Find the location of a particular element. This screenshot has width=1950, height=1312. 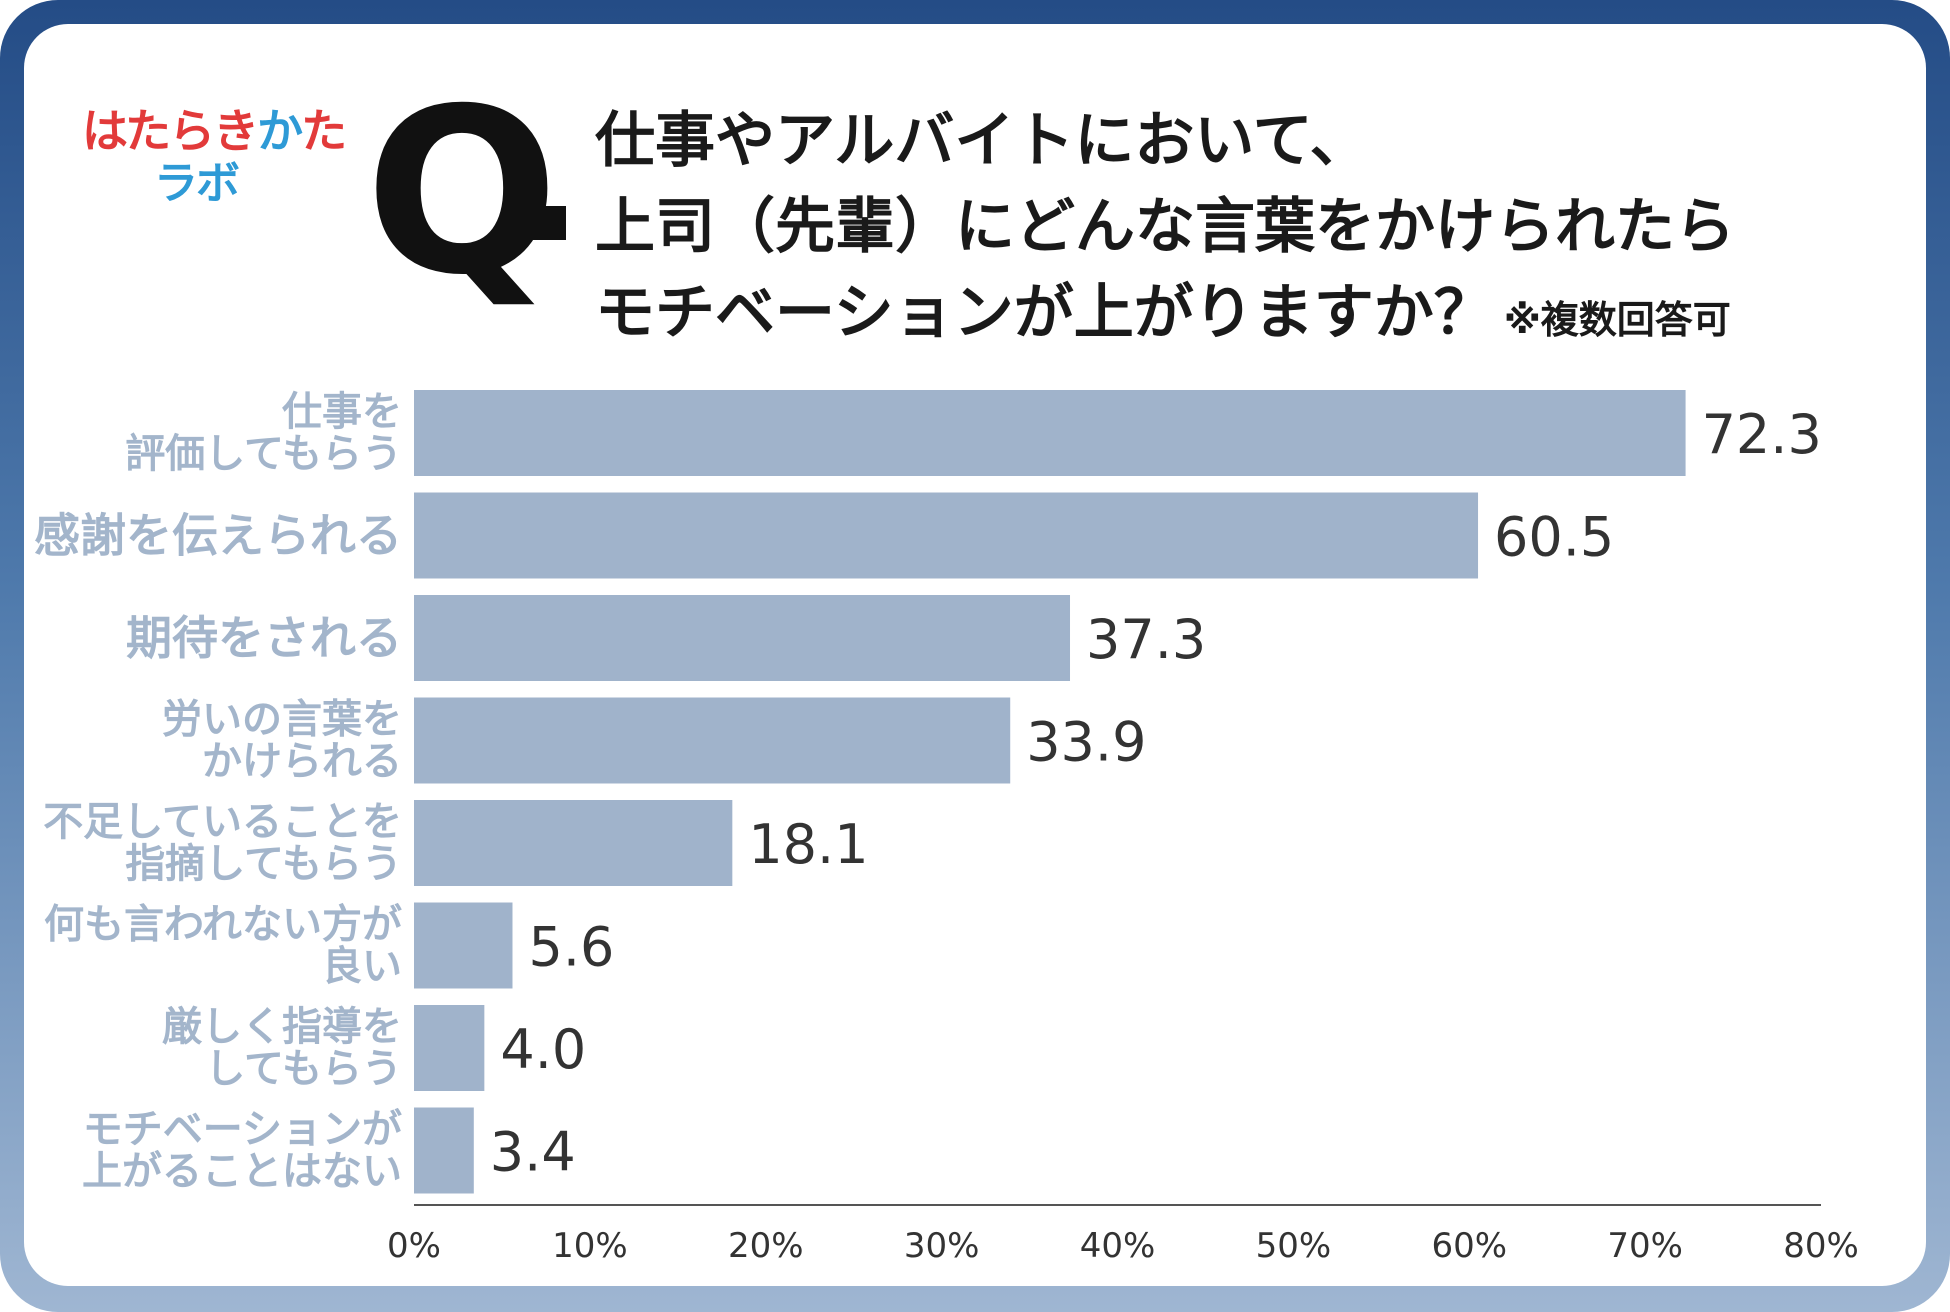

x-tick-label-5: 50% is located at coordinates (1294, 1246).